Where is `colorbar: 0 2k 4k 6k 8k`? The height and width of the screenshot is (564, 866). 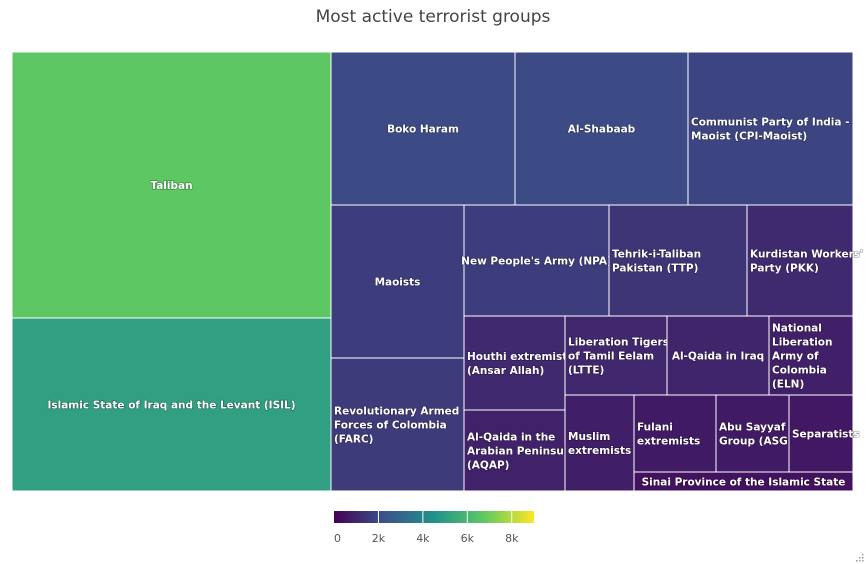 colorbar: 0 2k 4k 6k 8k is located at coordinates (434, 528).